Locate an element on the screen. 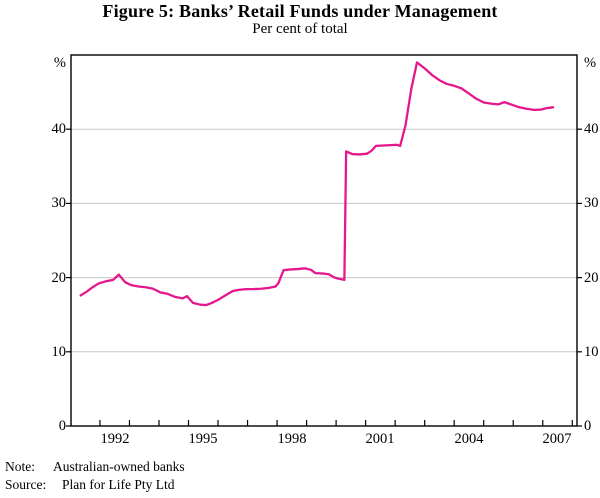 The width and height of the screenshot is (600, 498). y-axis-label-20-left: 20 is located at coordinates (59, 278).